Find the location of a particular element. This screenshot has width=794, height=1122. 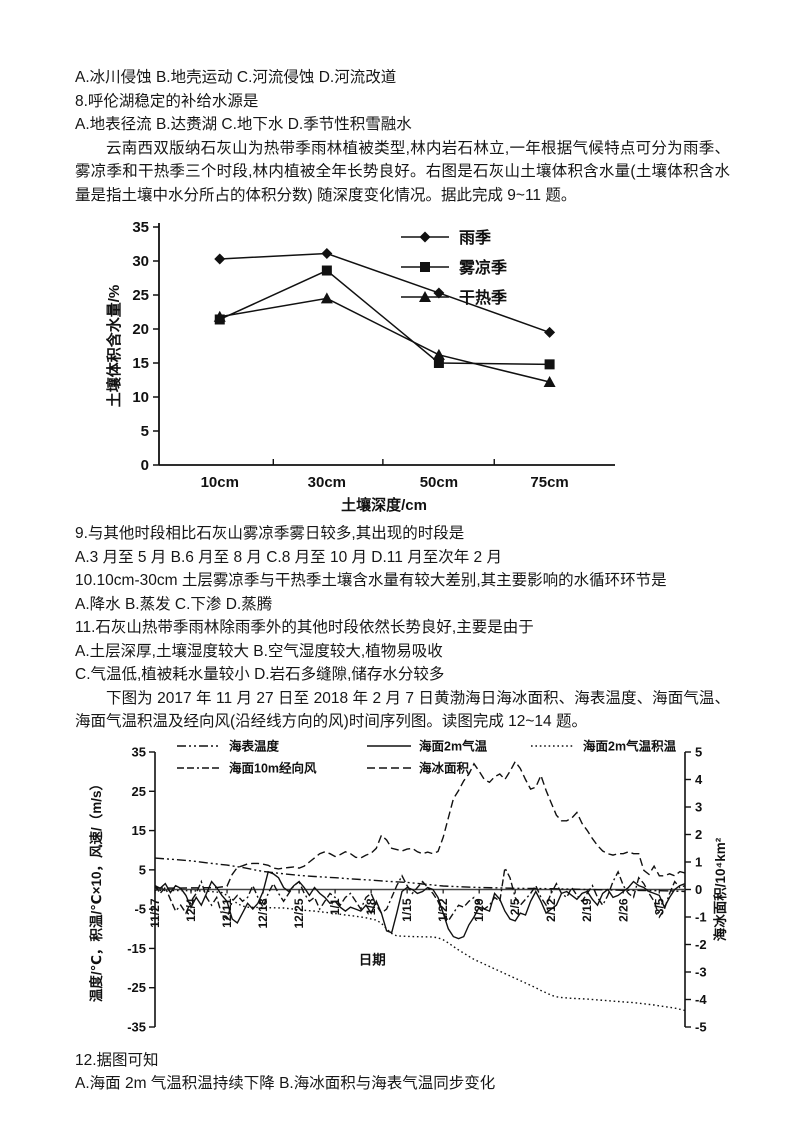

question11-options-cd: C.气温低,植被耗水量较小 D.岩石多缝隙,储存水分较多 is located at coordinates (260, 674).